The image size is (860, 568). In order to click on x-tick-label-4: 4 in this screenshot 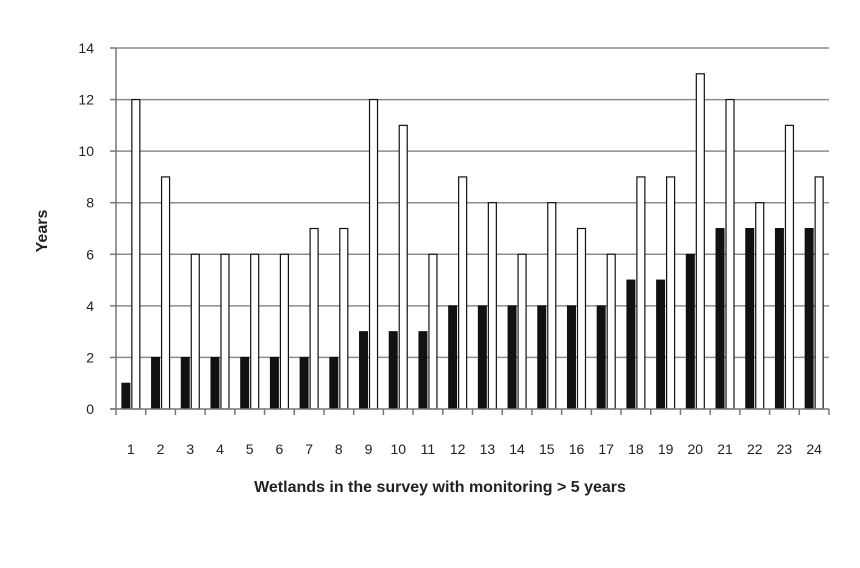, I will do `click(220, 449)`.